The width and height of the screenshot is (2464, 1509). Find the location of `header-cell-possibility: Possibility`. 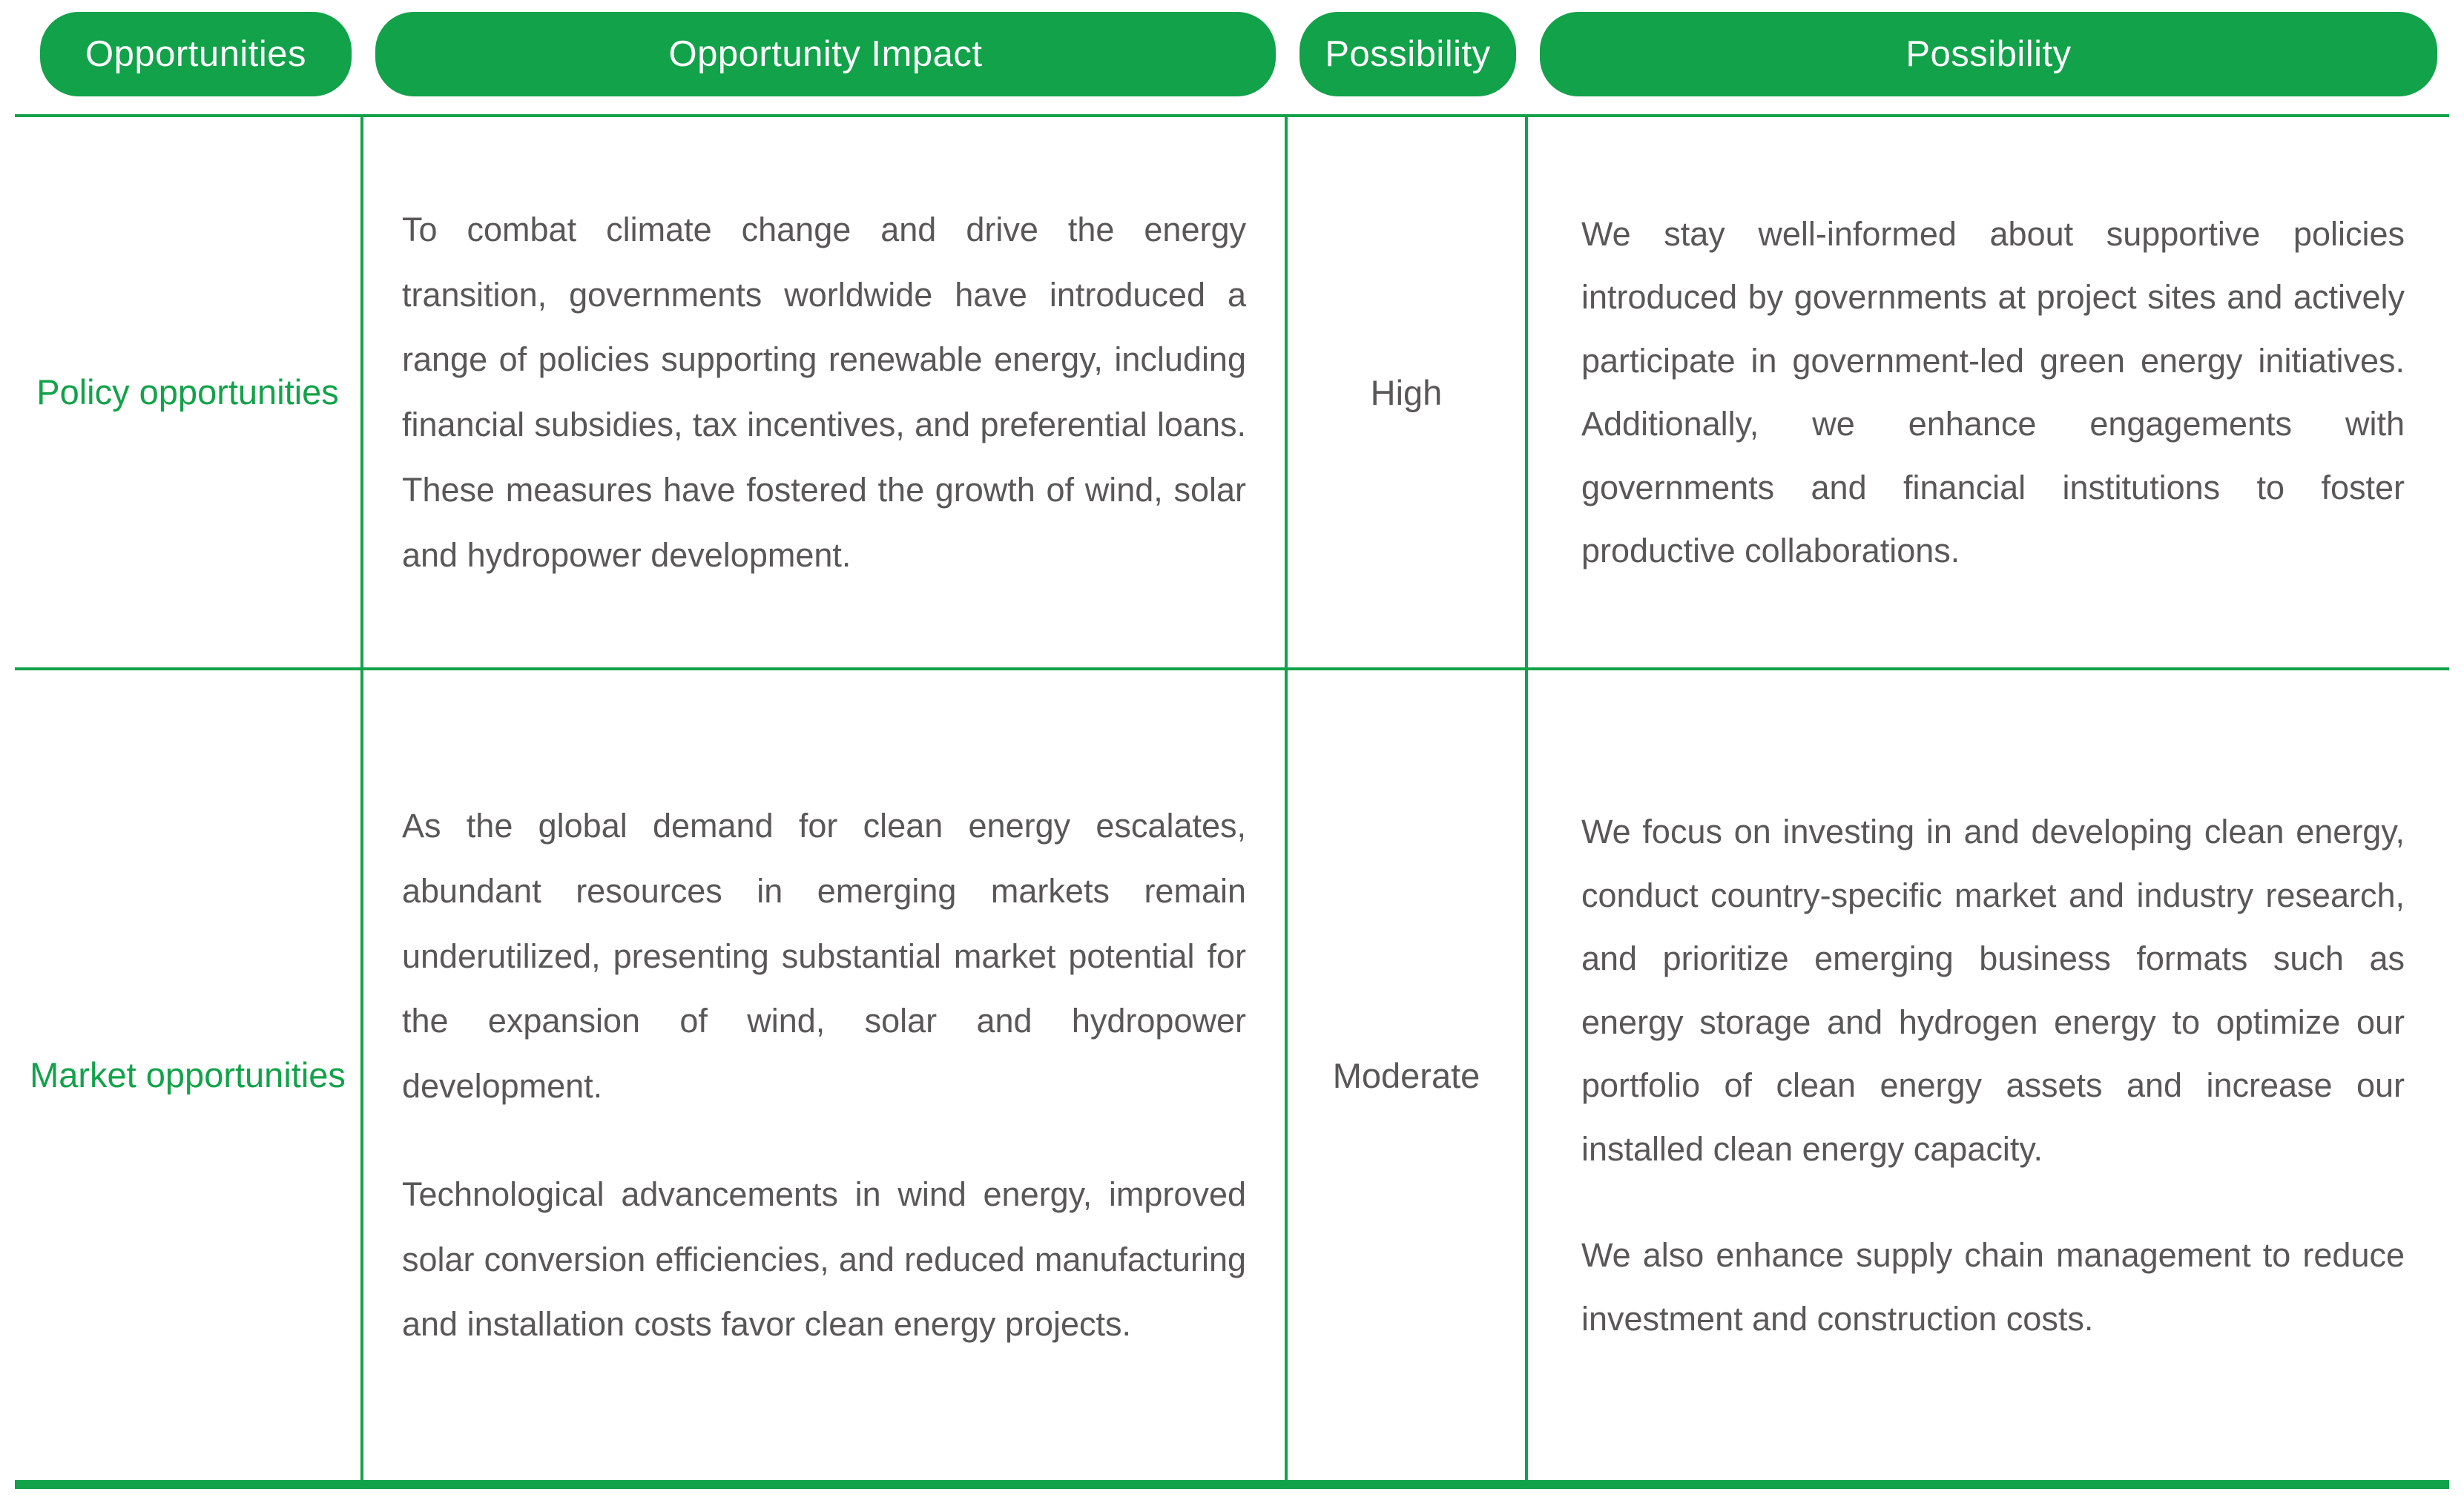

header-cell-possibility: Possibility is located at coordinates (1408, 54).